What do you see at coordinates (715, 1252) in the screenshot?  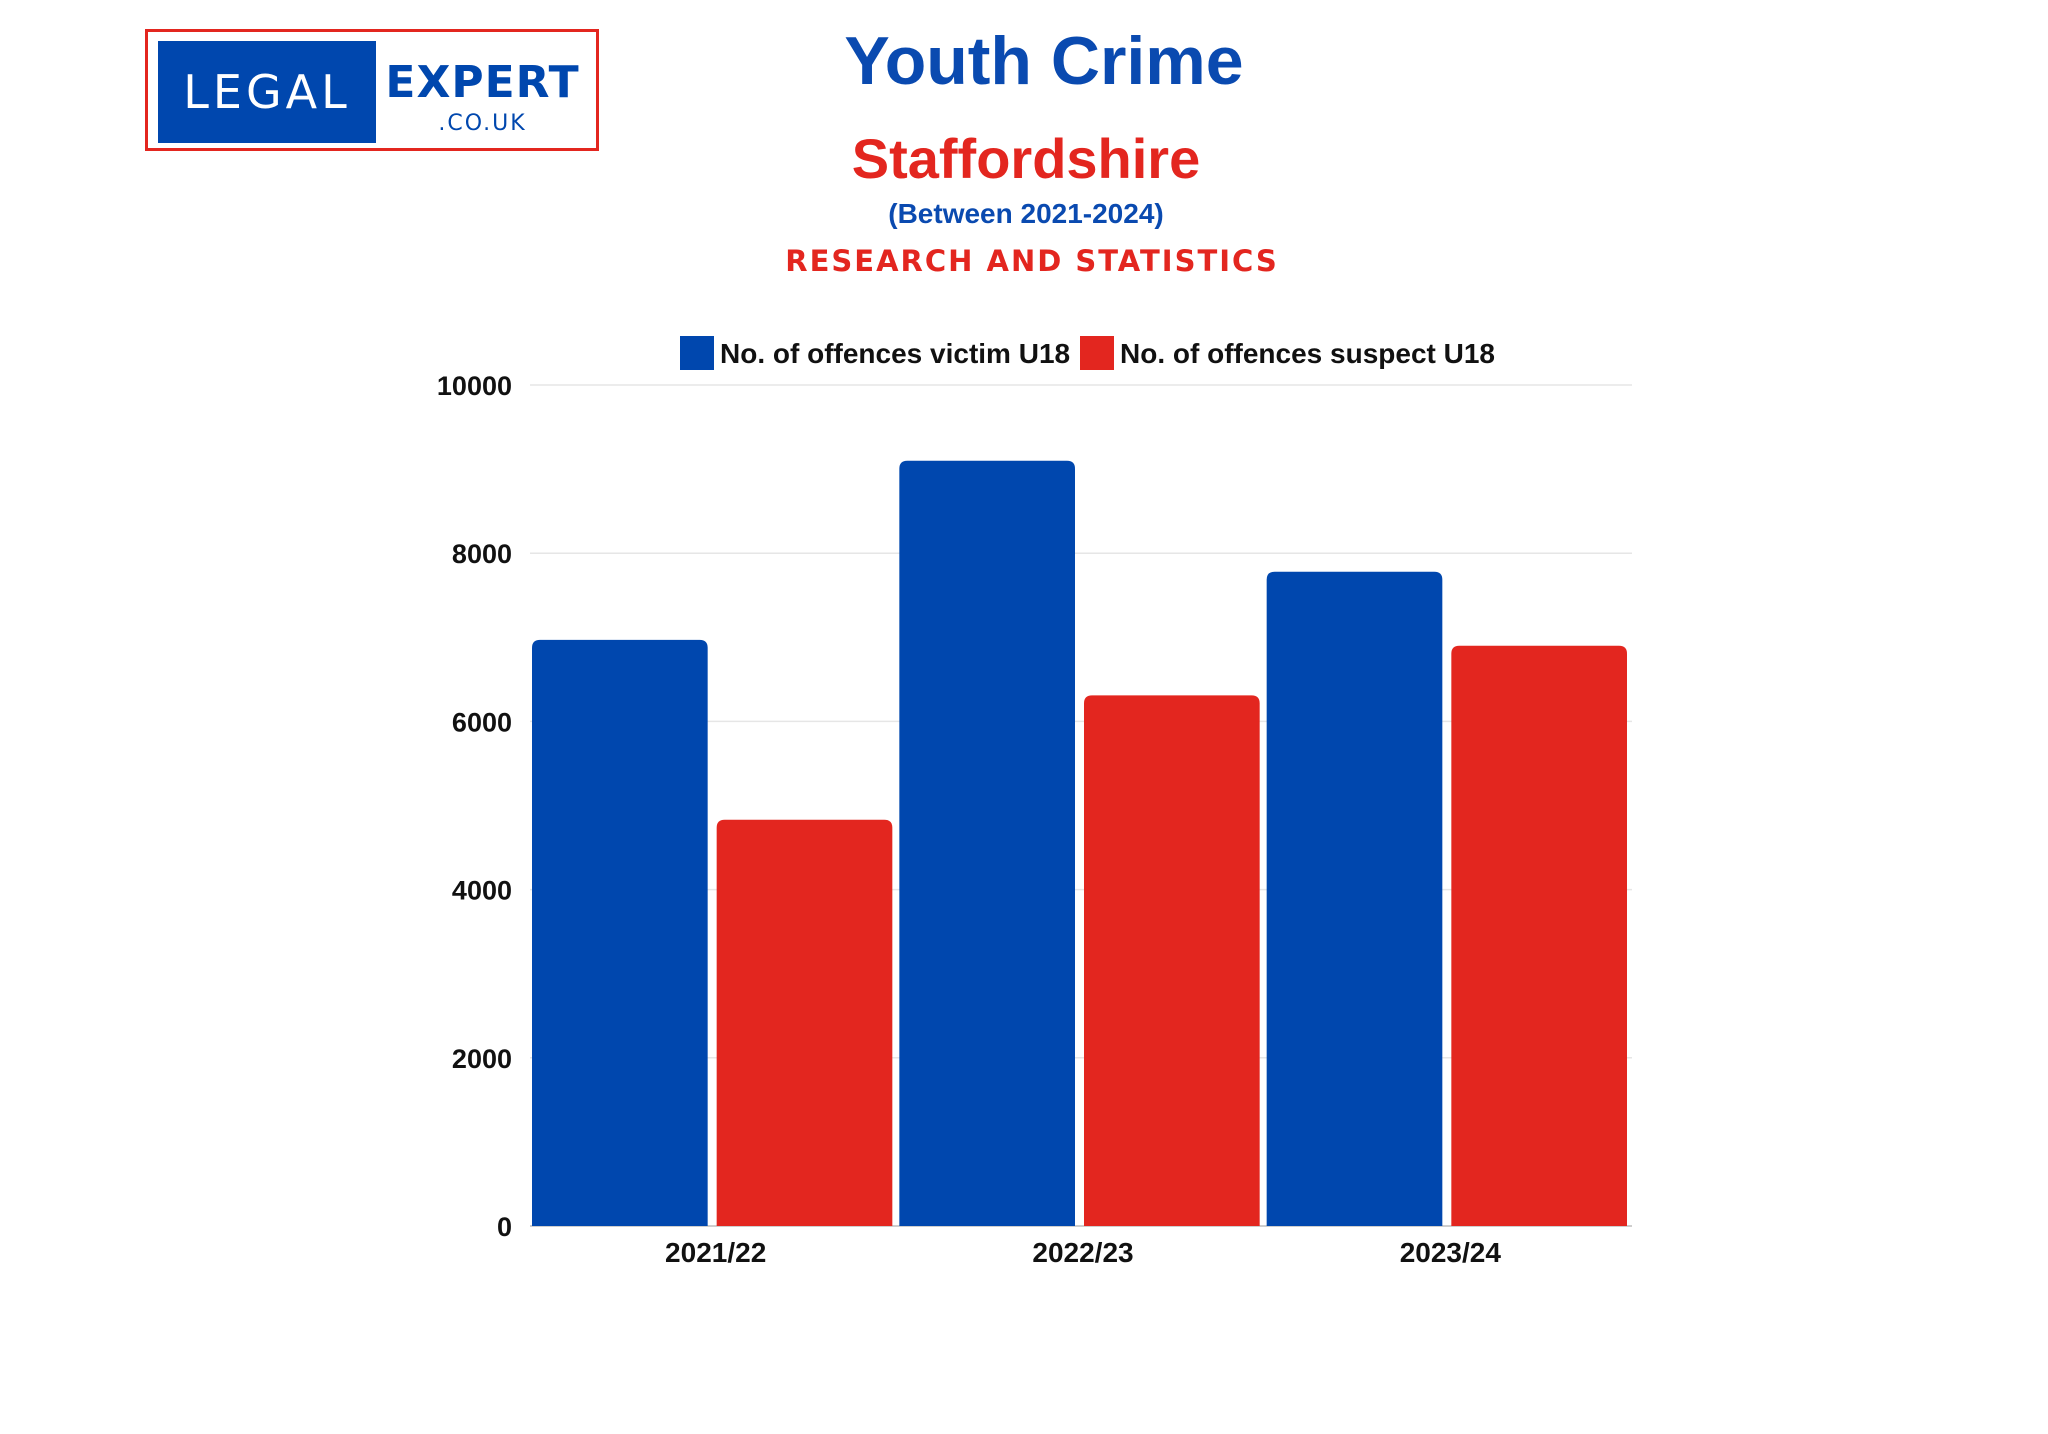 I see `x-tick-label: 2021/22` at bounding box center [715, 1252].